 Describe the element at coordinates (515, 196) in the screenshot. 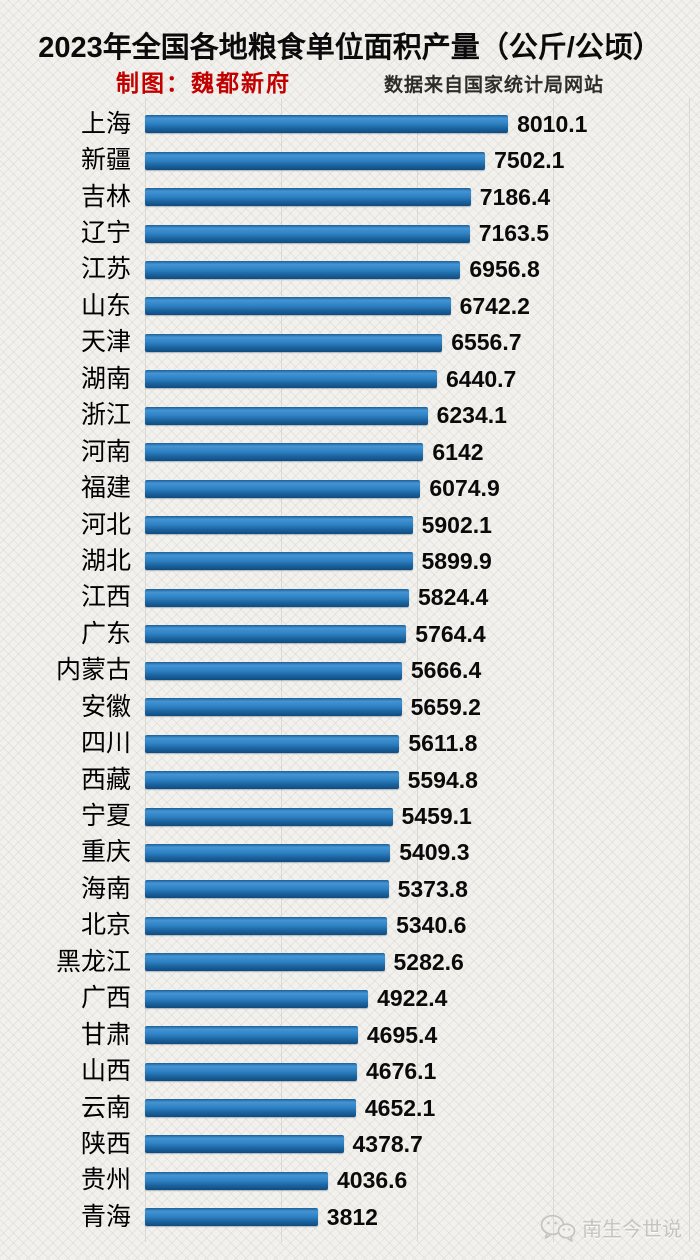

I see `value-label: 7186.4` at that location.